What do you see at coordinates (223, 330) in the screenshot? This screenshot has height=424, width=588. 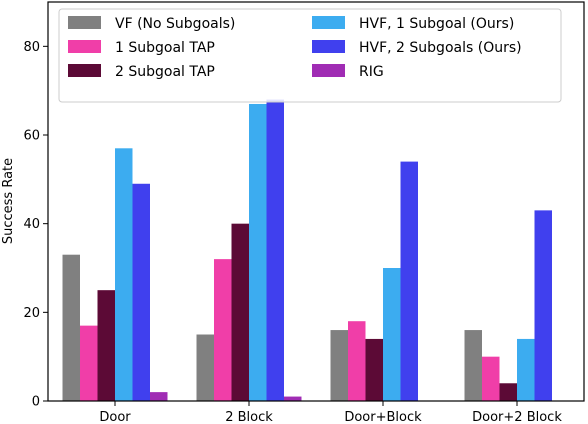 I see `bar-s1-c1` at bounding box center [223, 330].